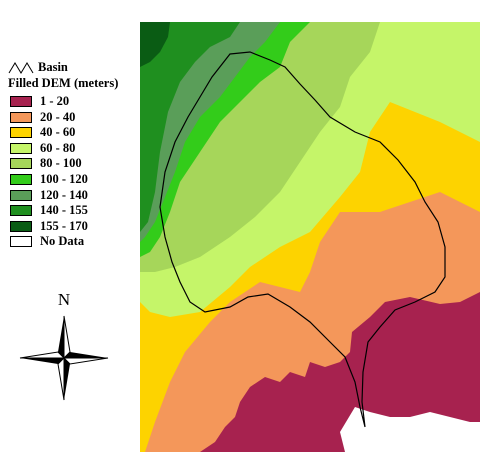 The height and width of the screenshot is (472, 486). What do you see at coordinates (63, 83) in the screenshot?
I see `legend-title: Filled DEM (meters)` at bounding box center [63, 83].